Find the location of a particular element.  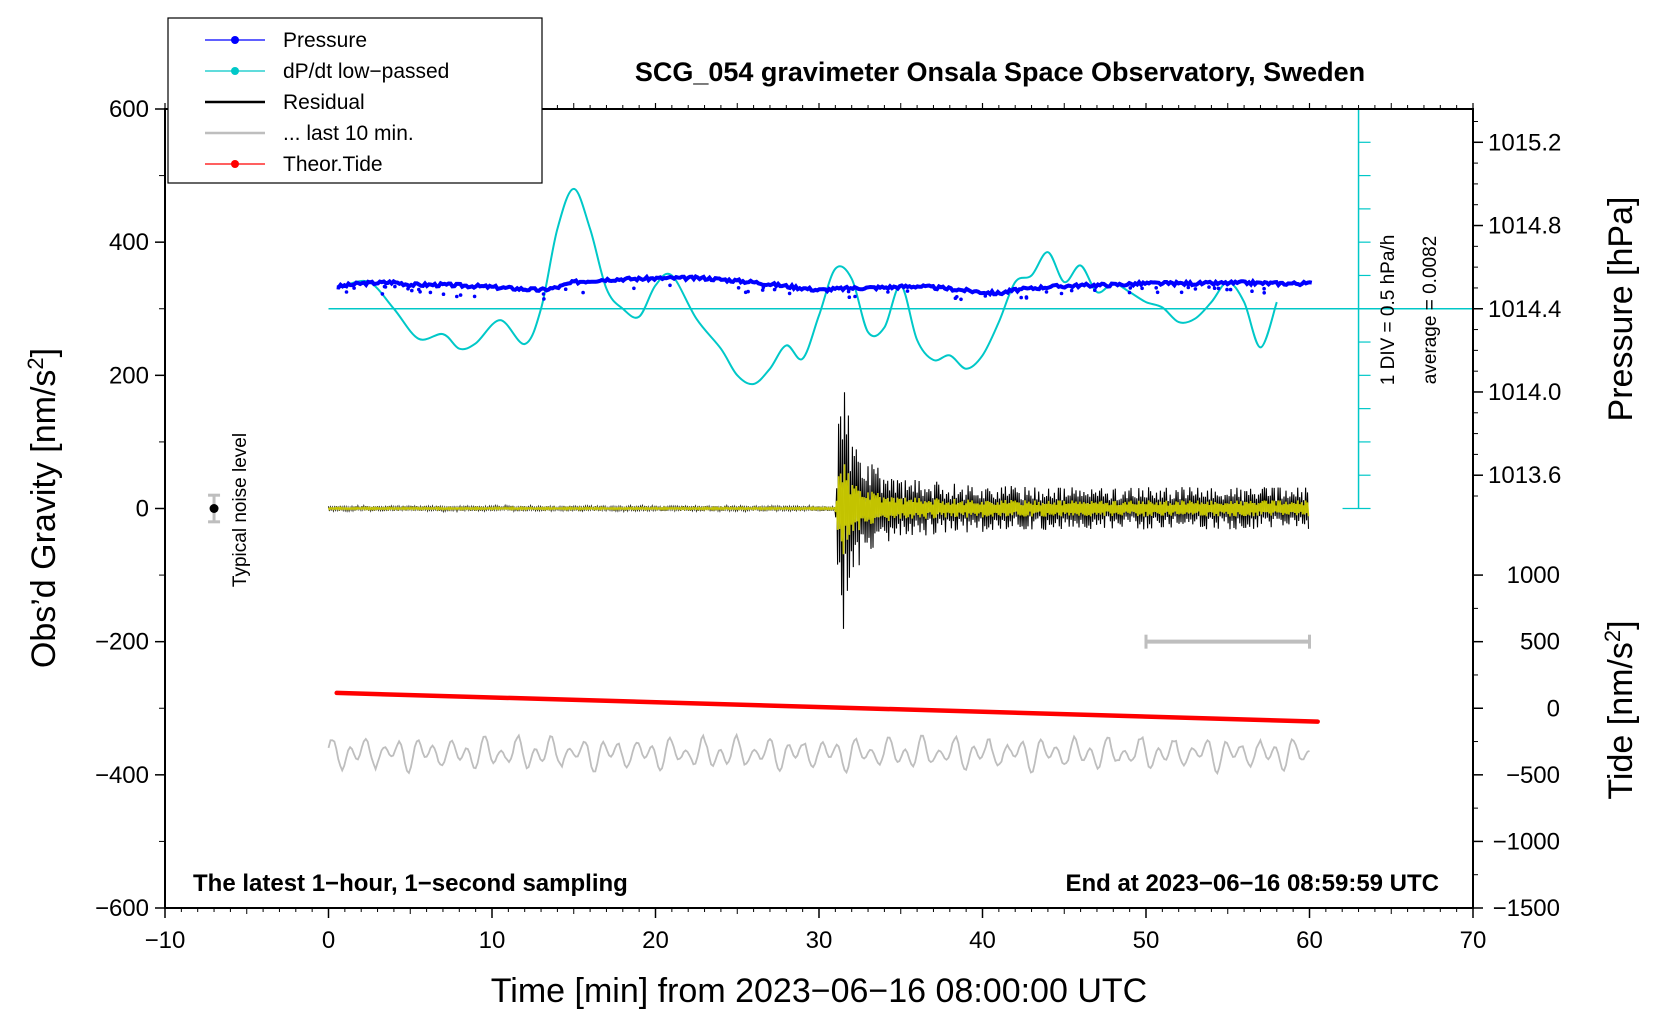

dpdt-division-label: 1 DIV = 0.5 hPa/h is located at coordinates (1388, 310).